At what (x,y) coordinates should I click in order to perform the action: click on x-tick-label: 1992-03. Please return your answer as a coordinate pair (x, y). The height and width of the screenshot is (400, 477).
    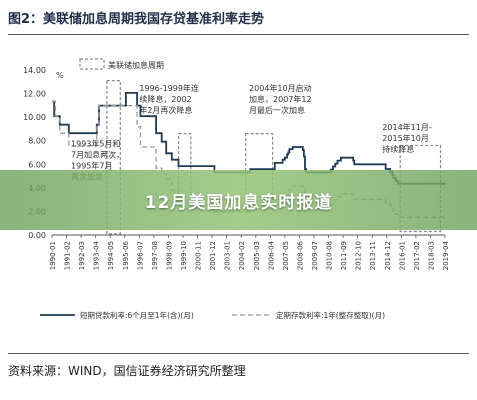
    Looking at the image, I should click on (82, 255).